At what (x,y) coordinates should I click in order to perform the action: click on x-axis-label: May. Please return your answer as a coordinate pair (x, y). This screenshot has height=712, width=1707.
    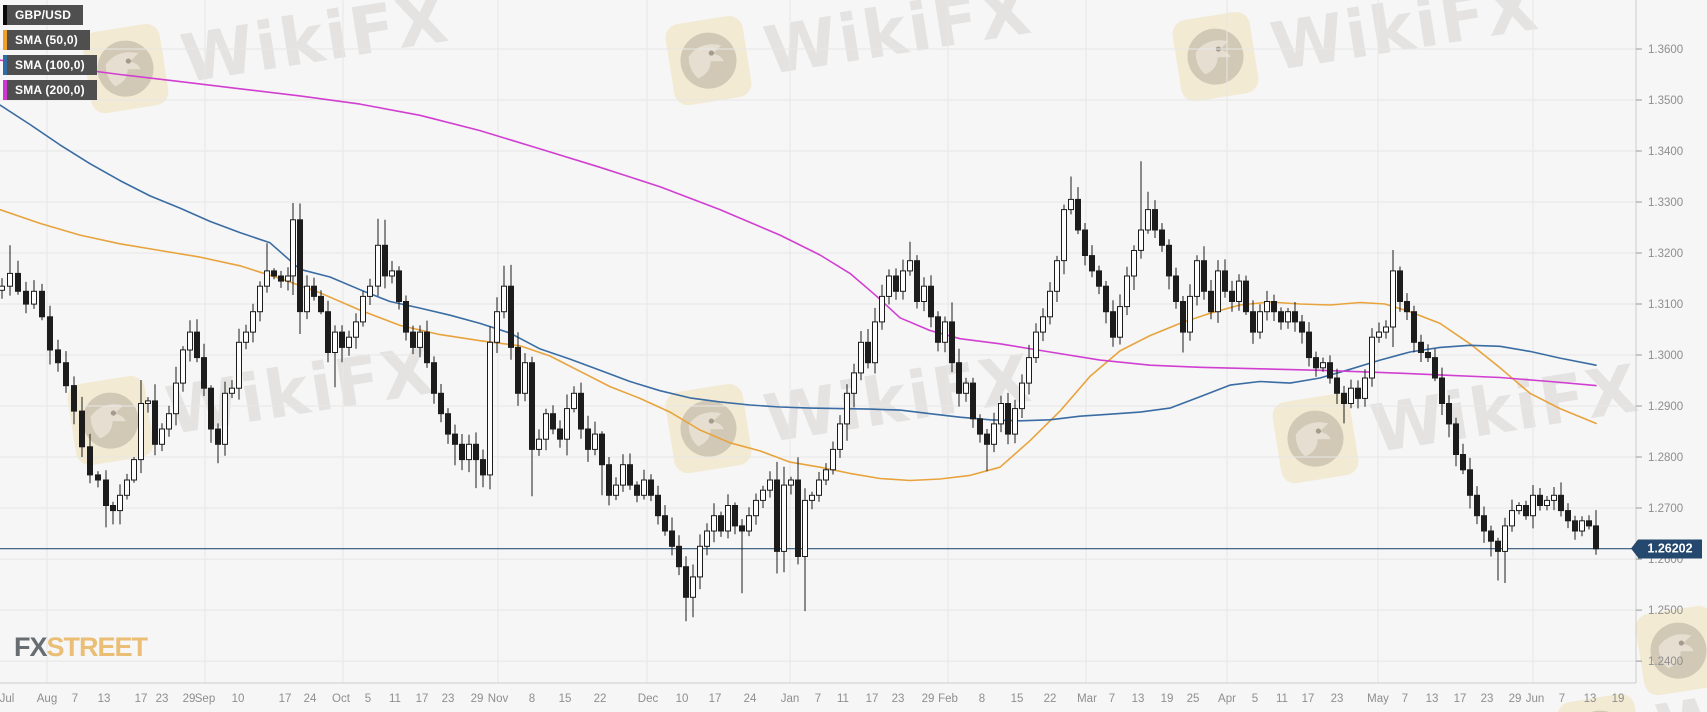
    Looking at the image, I should click on (1378, 699).